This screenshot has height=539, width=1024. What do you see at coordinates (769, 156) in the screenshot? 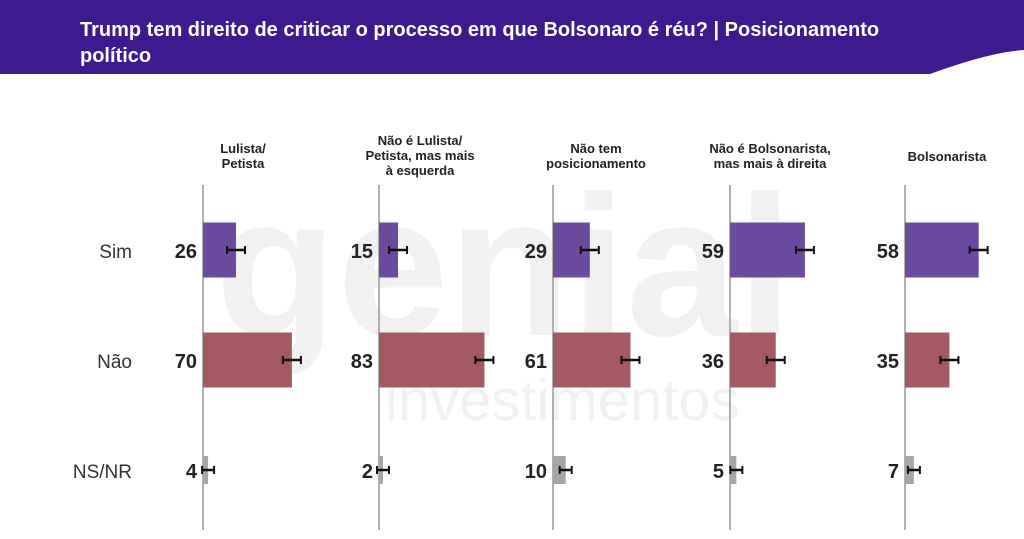
I see `panel-header: Não é Bolsonarista, mas mais à direita` at bounding box center [769, 156].